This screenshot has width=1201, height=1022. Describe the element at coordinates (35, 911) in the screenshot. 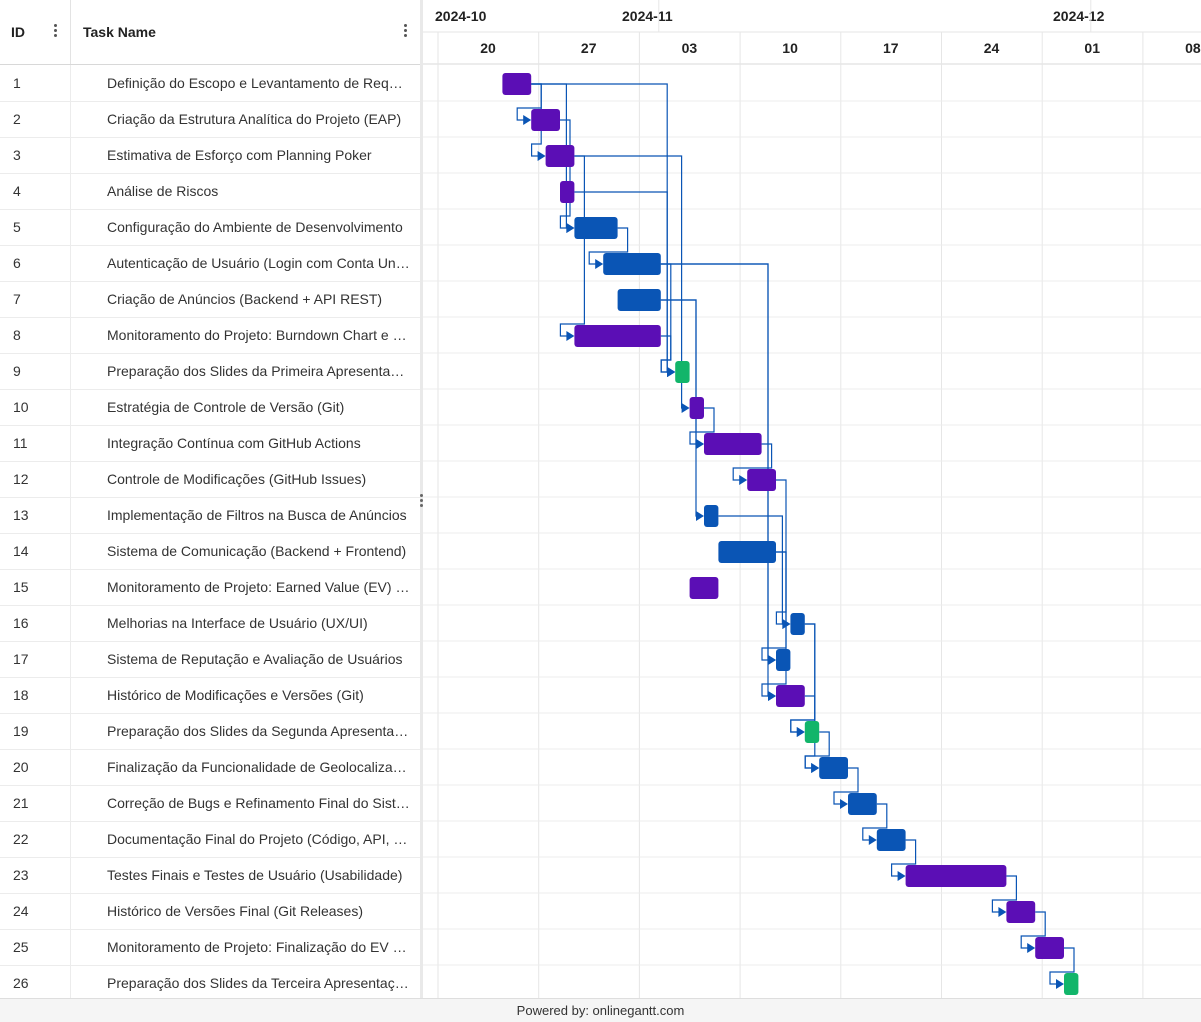

I see `task-id-cell: 24` at that location.